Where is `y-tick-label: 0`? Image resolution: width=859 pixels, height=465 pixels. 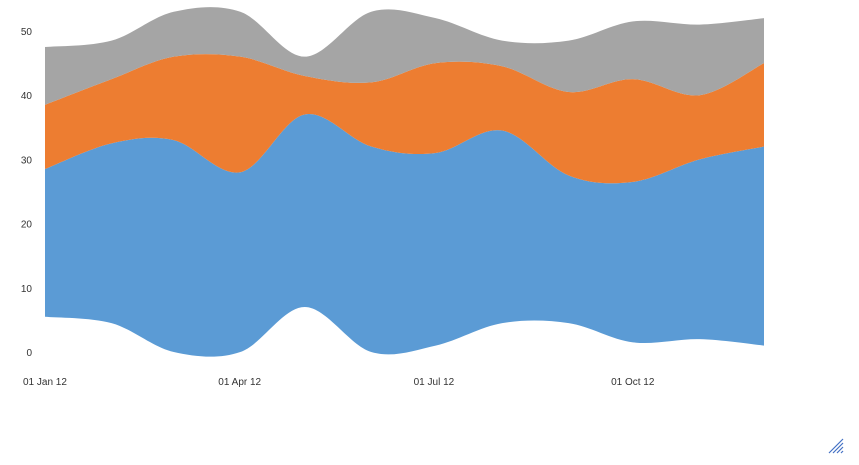
y-tick-label: 0 is located at coordinates (29, 353).